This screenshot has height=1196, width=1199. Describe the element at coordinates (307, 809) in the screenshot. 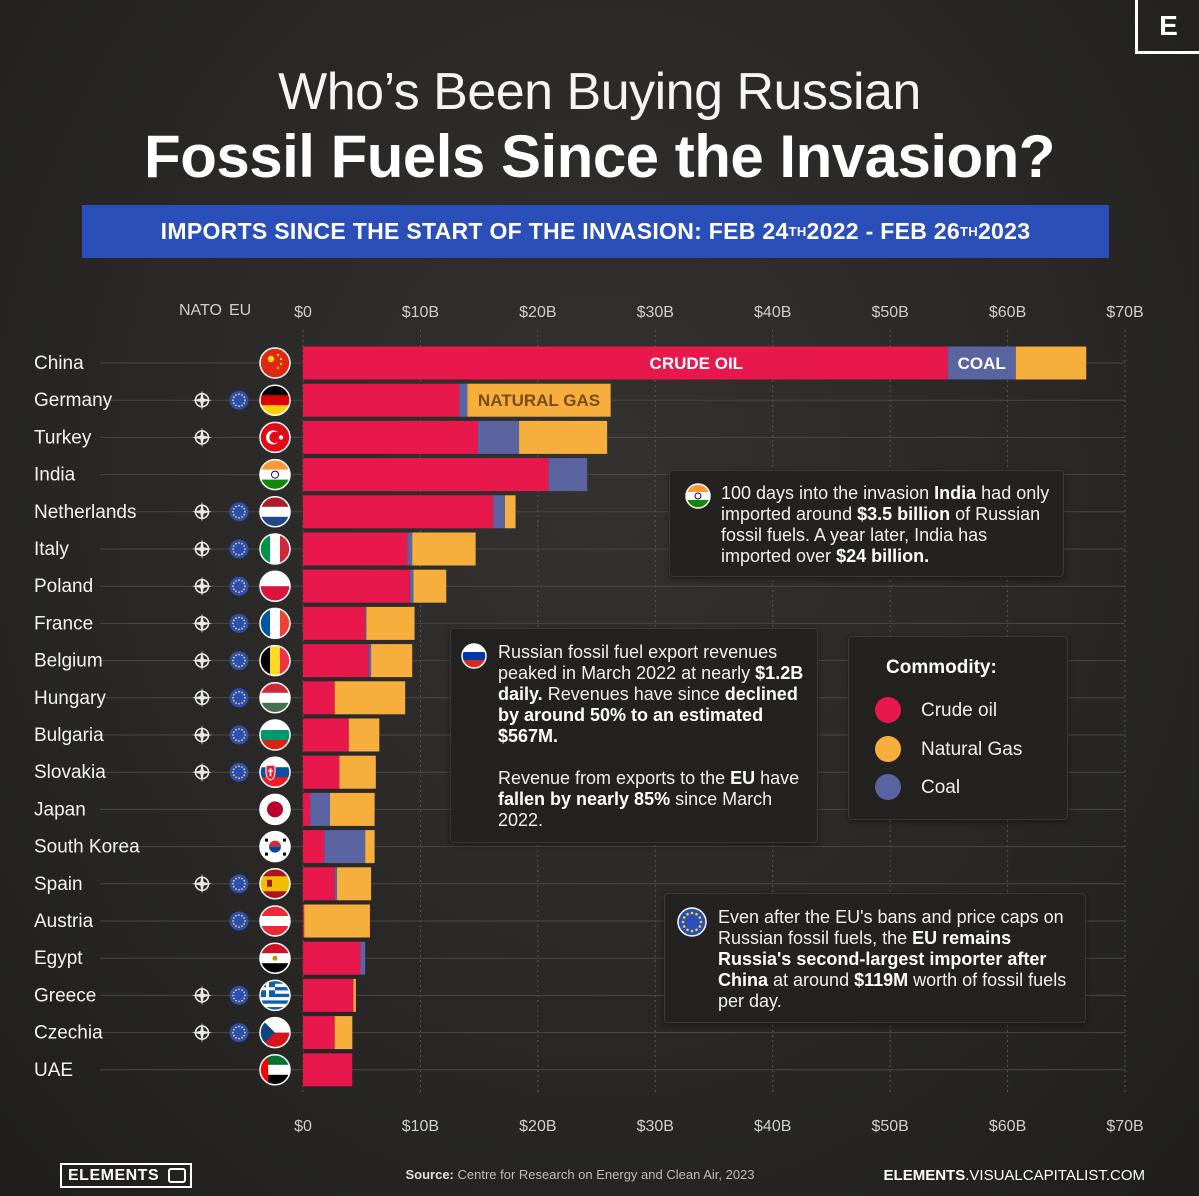

I see `bar-japan-crude-oil` at that location.